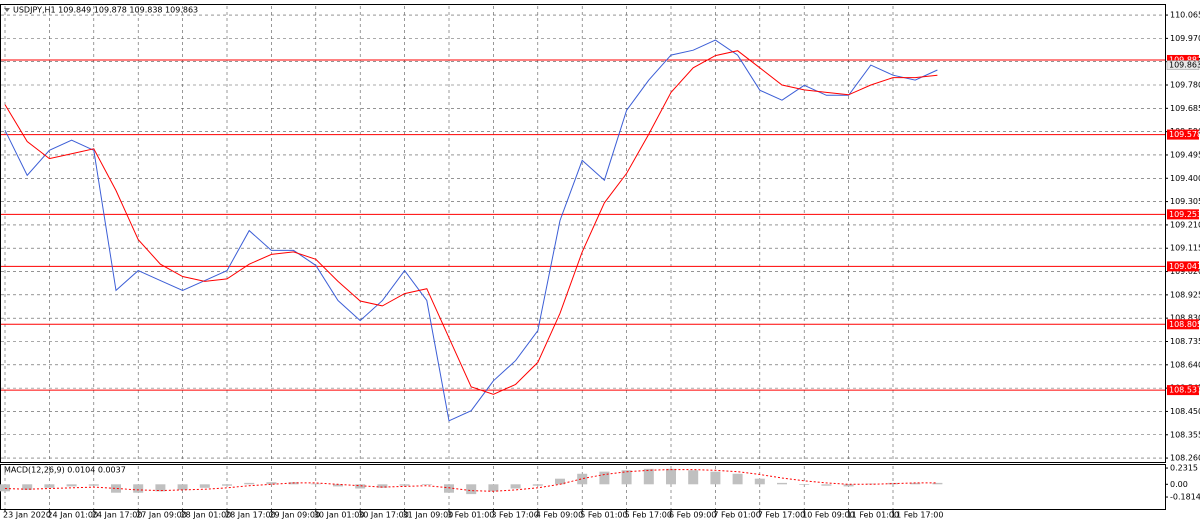 This screenshot has height=524, width=1200. What do you see at coordinates (1185, 341) in the screenshot?
I see `y-tick-label: 108.735` at bounding box center [1185, 341].